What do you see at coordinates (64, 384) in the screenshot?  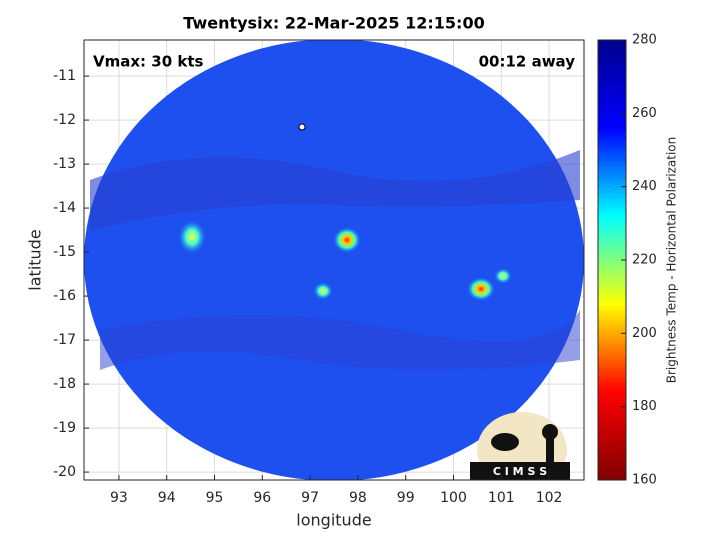 I see `y-tick-label: -18` at bounding box center [64, 384].